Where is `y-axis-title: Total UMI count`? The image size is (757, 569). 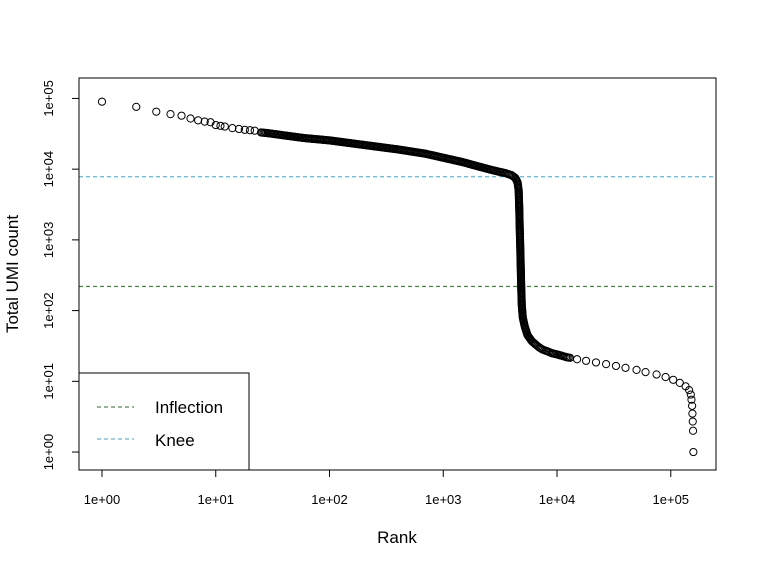
y-axis-title: Total UMI count is located at coordinates (12, 274).